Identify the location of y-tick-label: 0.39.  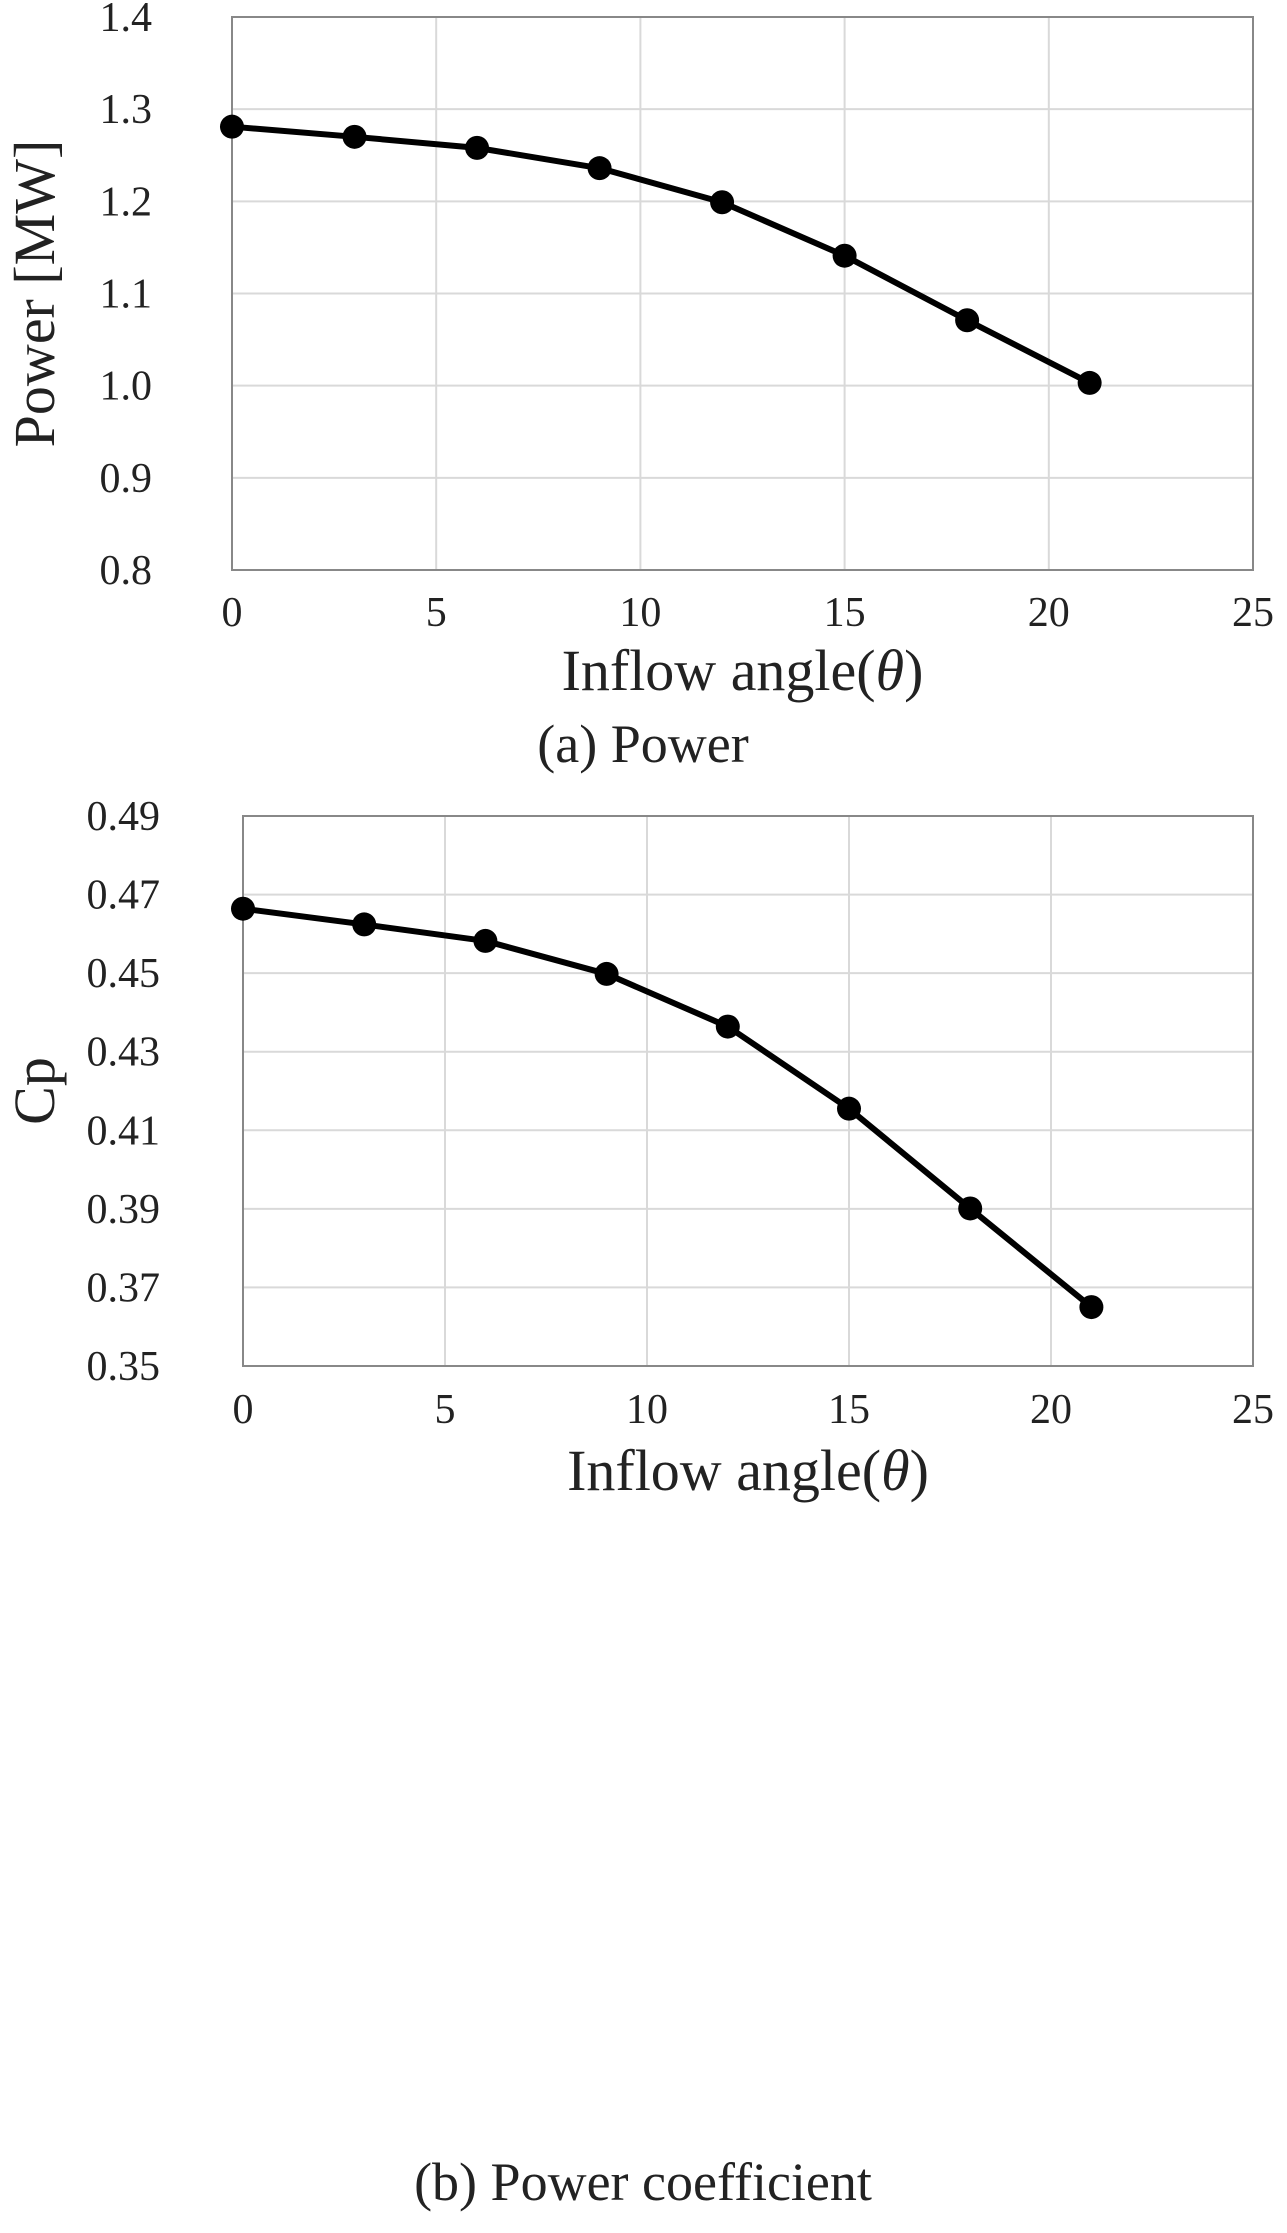
(124, 1210).